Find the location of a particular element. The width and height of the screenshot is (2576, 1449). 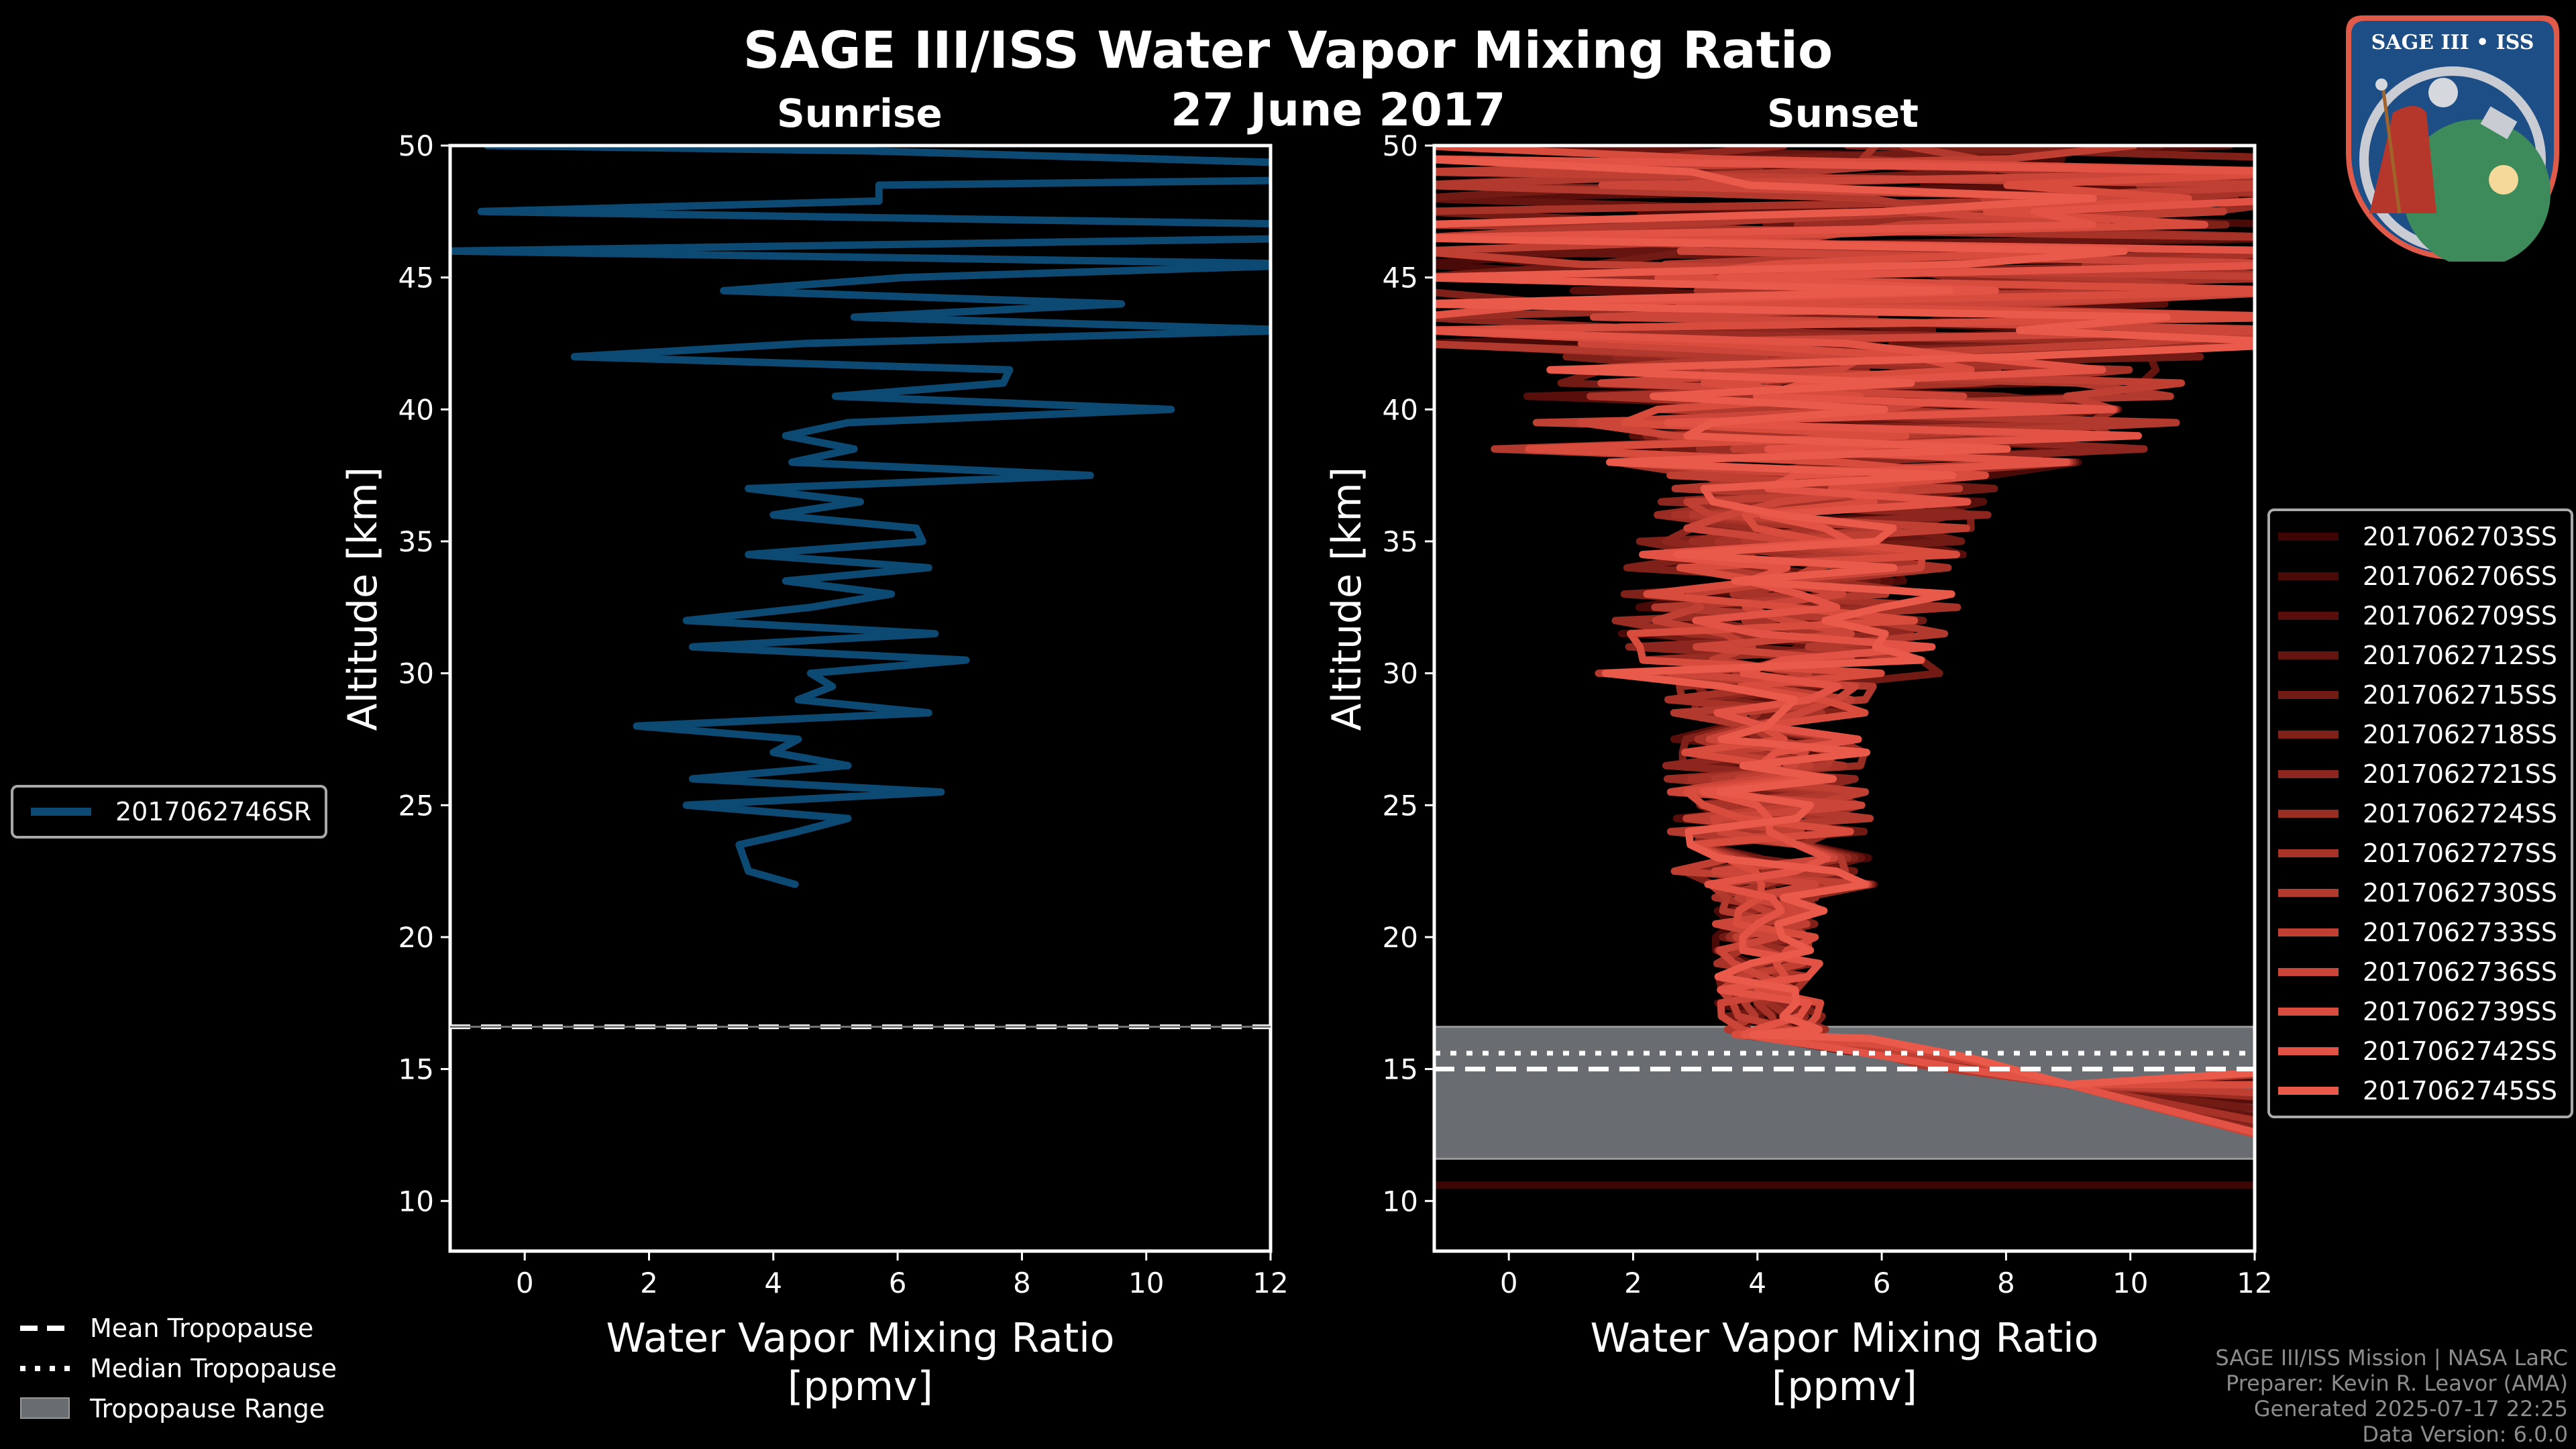

legend-item: 2017062736SS is located at coordinates (2417, 971).